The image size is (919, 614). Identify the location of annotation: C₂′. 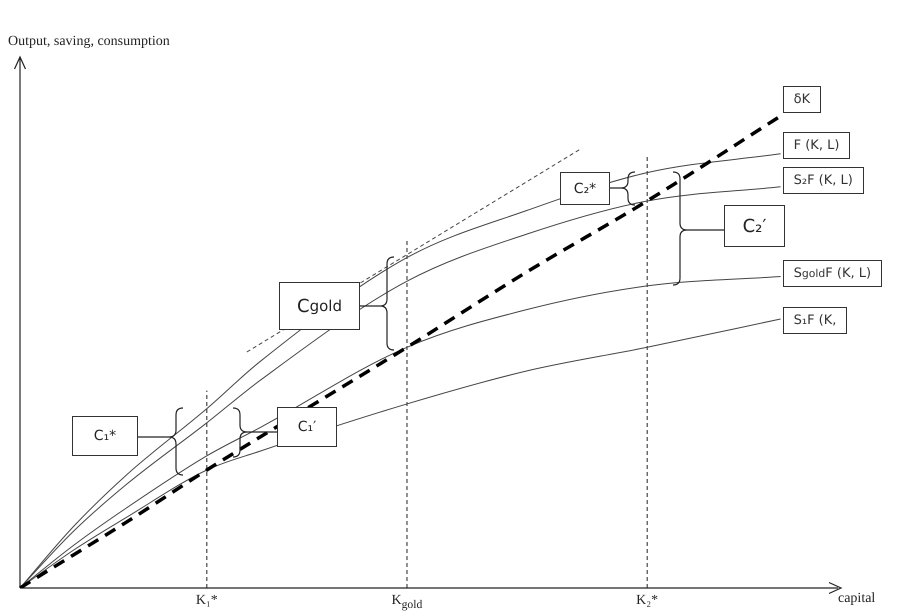
(754, 226).